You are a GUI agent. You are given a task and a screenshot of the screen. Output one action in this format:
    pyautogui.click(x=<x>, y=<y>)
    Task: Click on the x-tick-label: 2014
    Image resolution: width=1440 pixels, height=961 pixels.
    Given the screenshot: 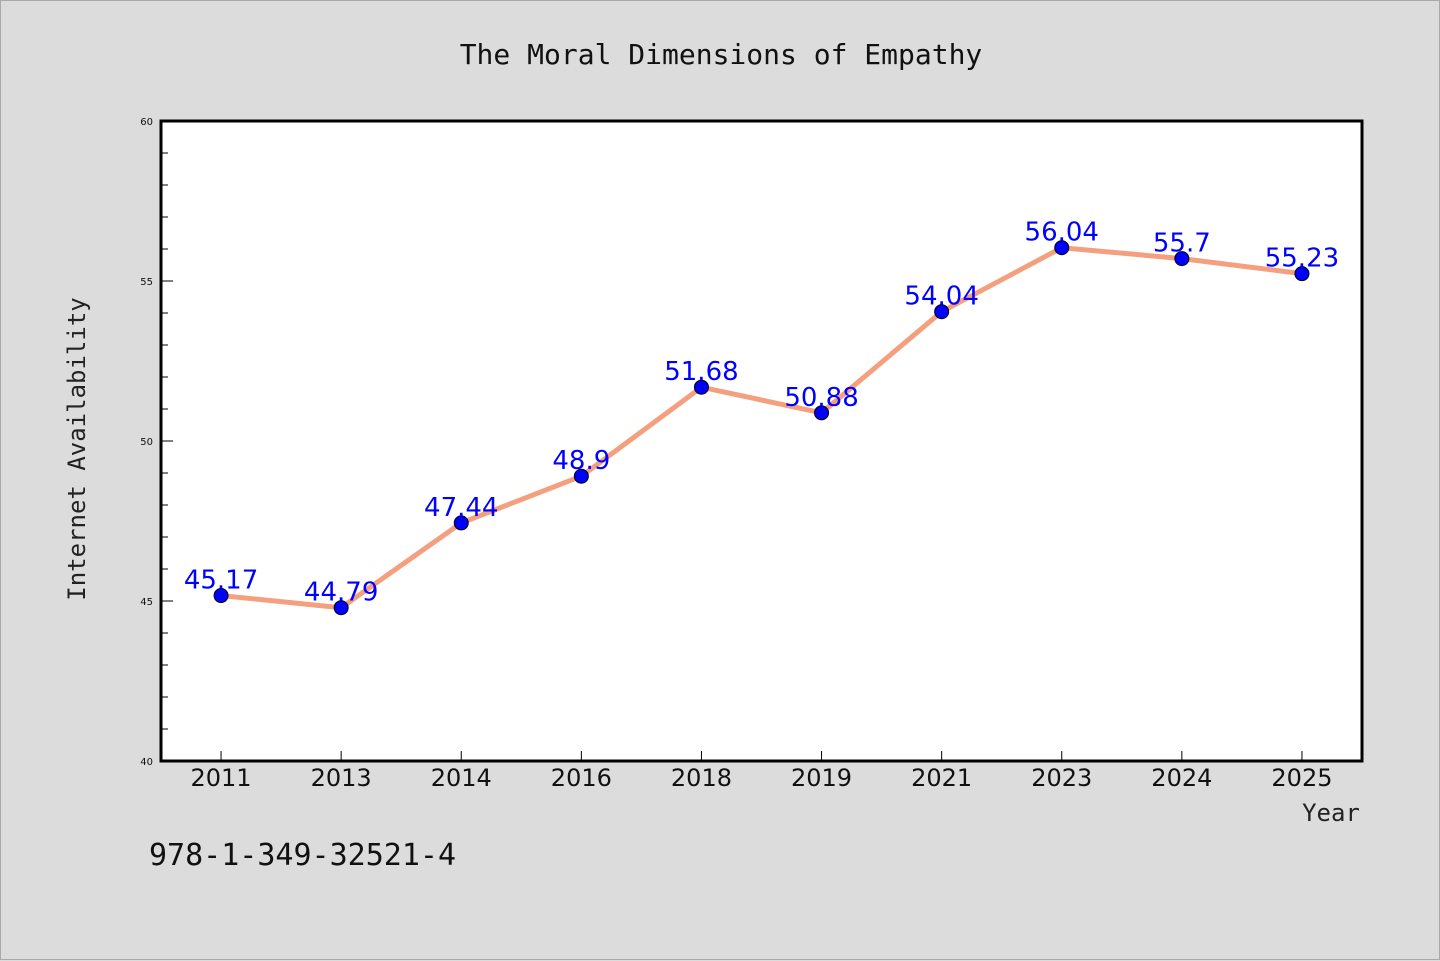 What is the action you would take?
    pyautogui.click(x=461, y=778)
    